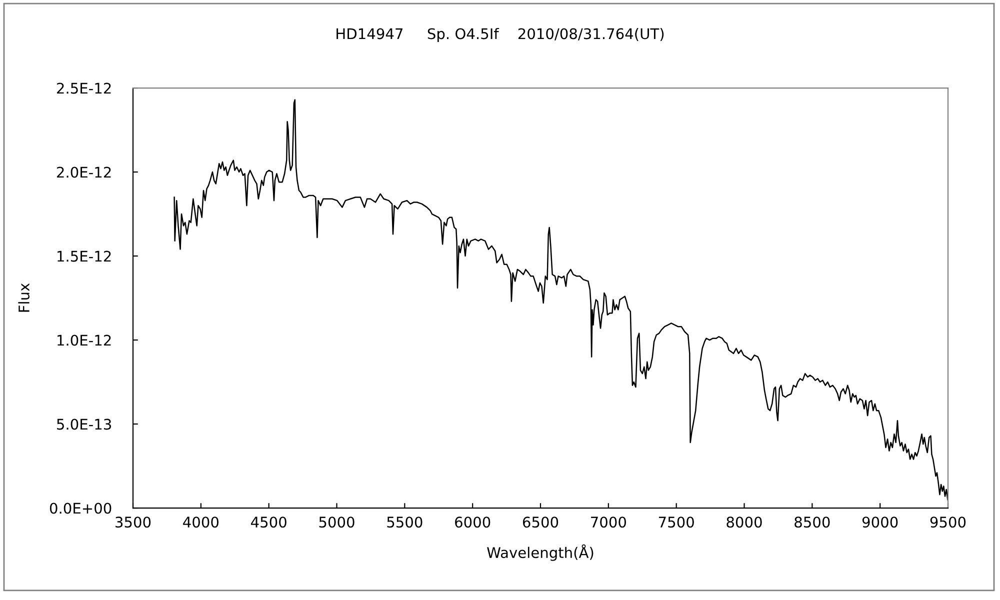 The width and height of the screenshot is (1000, 600). Describe the element at coordinates (84, 424) in the screenshot. I see `y-tick-label: 5.0E-13` at that location.